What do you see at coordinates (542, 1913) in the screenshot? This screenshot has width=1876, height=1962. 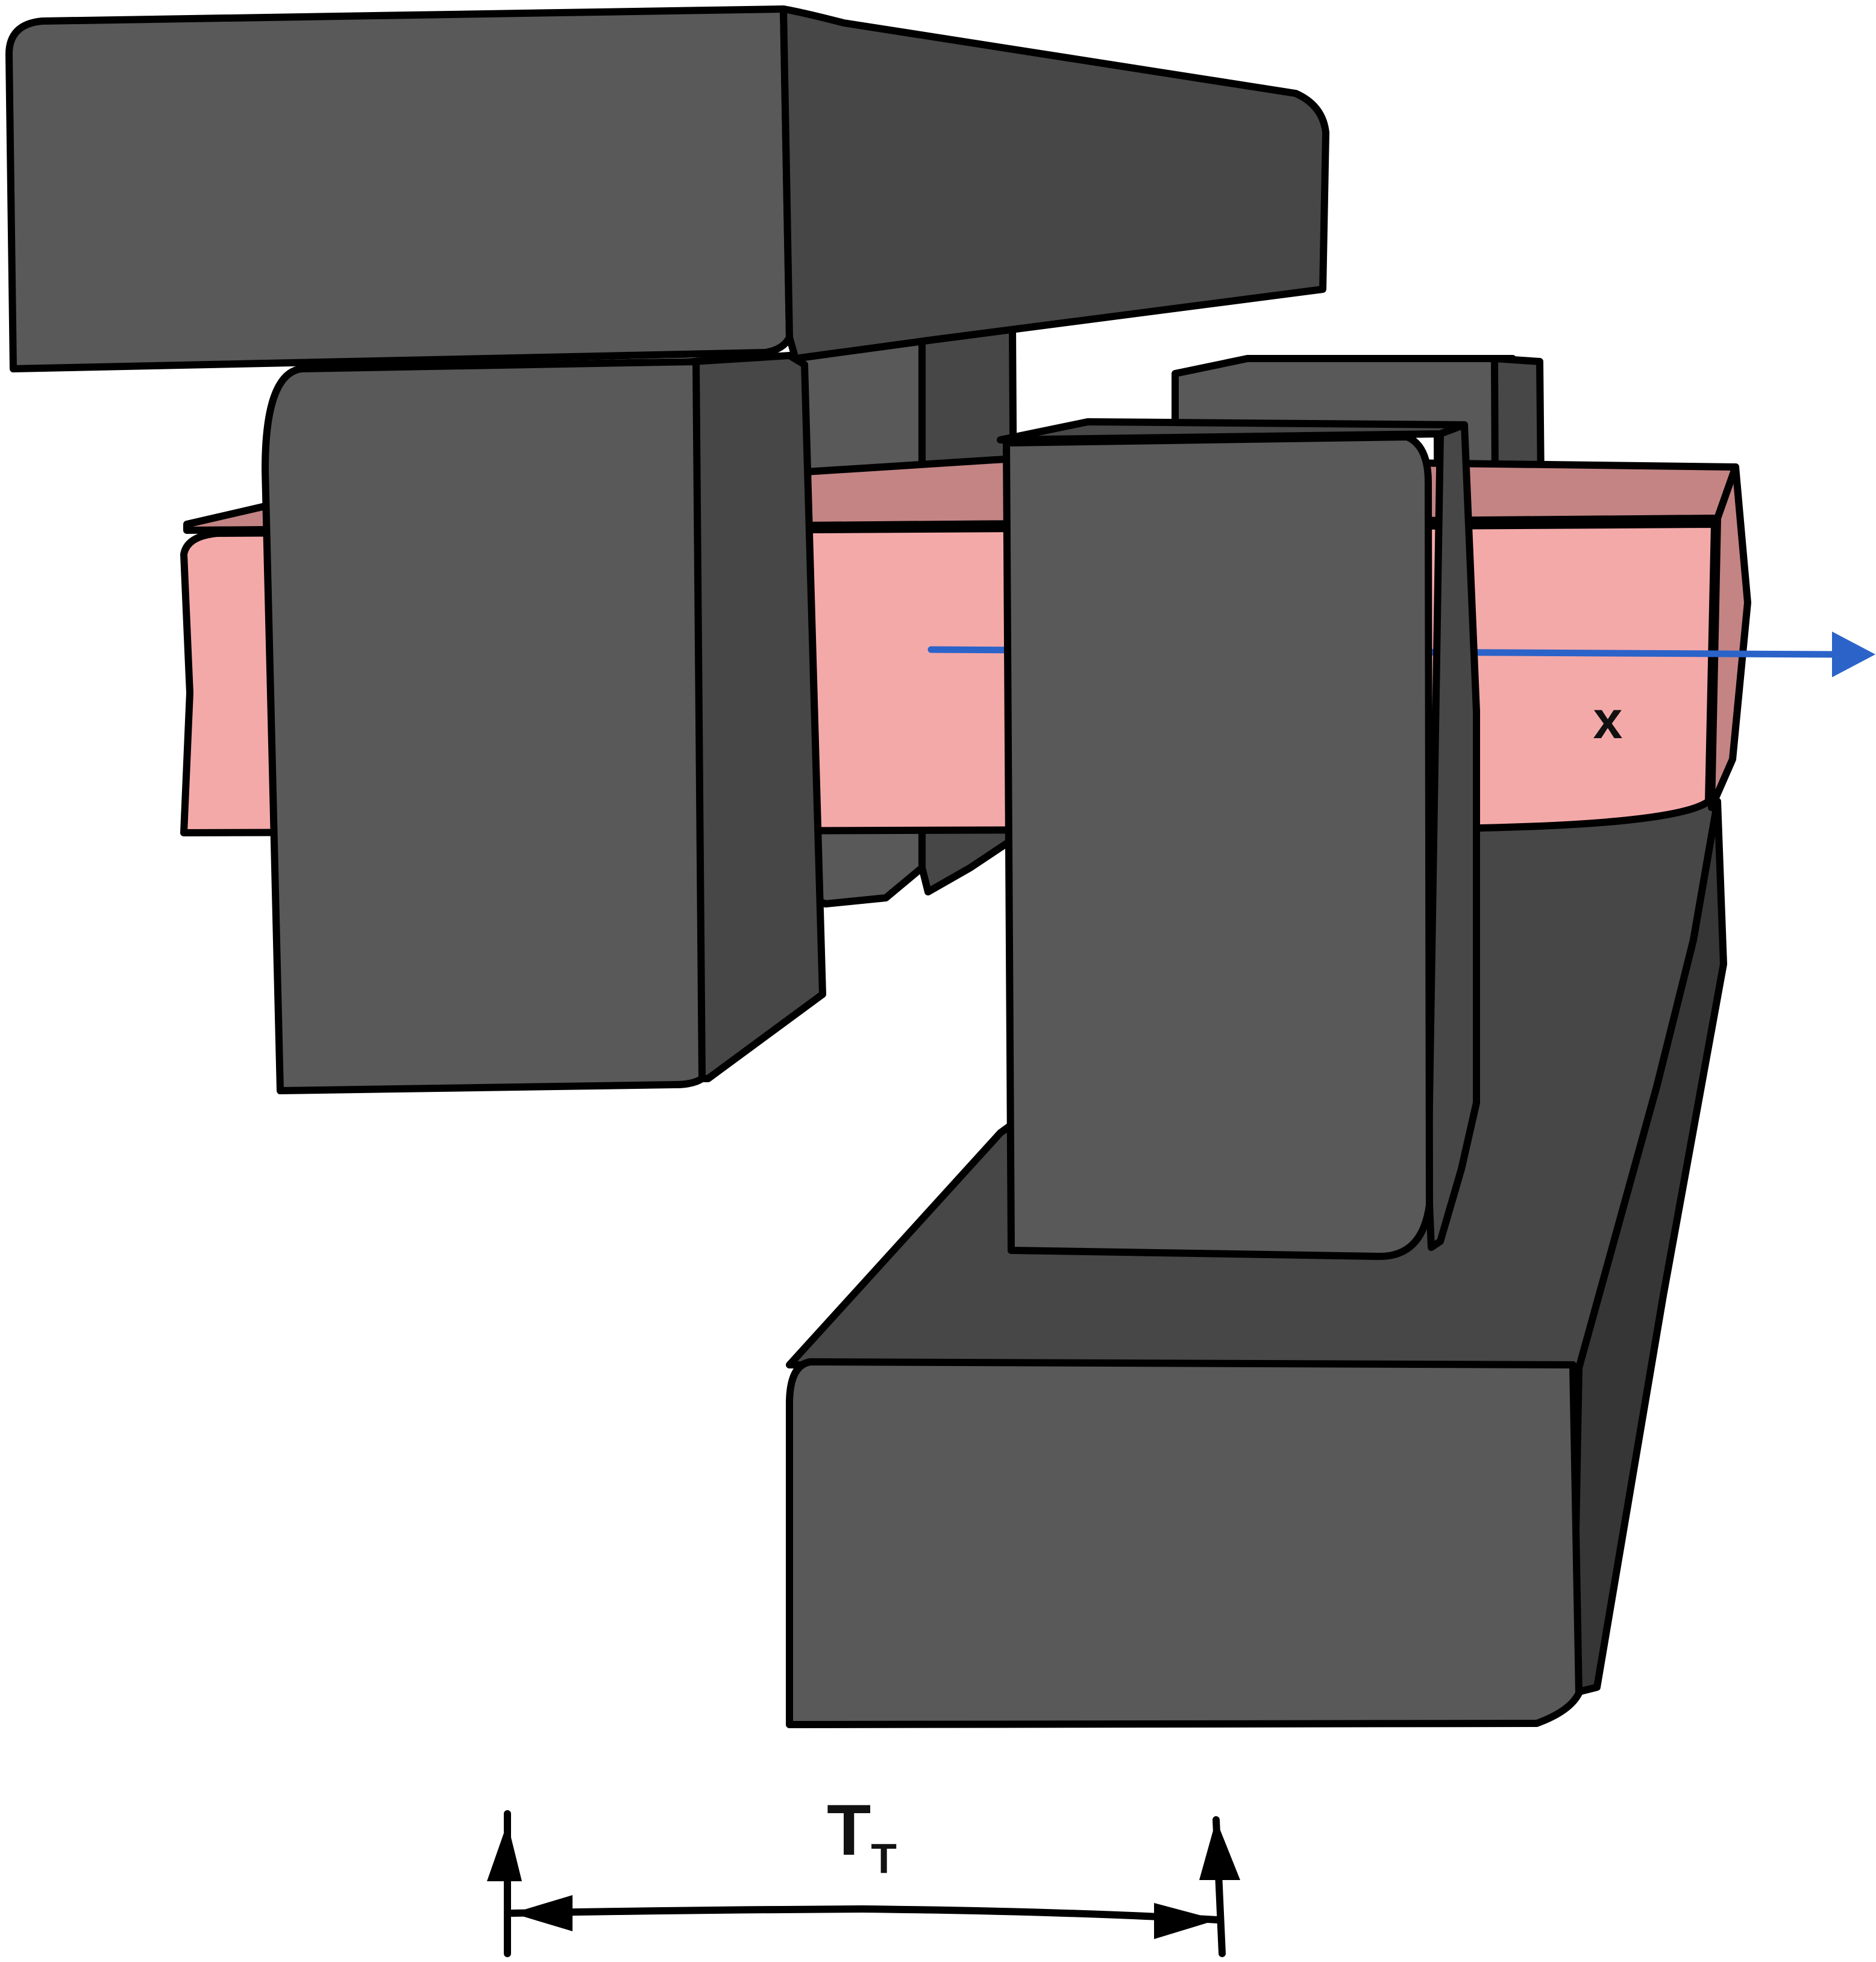 I see `dimension-left-arrowhead` at bounding box center [542, 1913].